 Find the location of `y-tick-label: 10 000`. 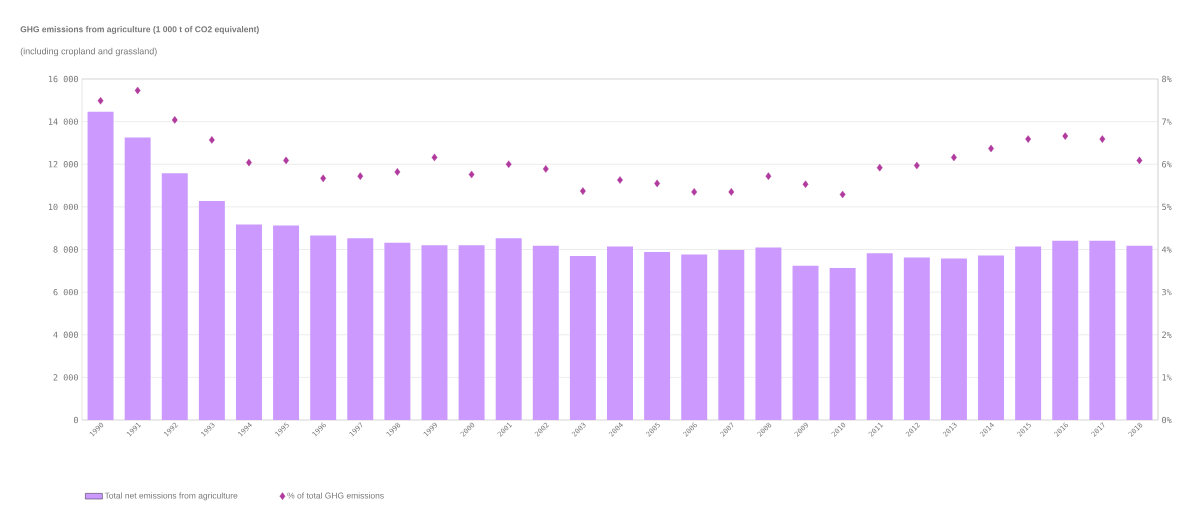

y-tick-label: 10 000 is located at coordinates (63, 207).